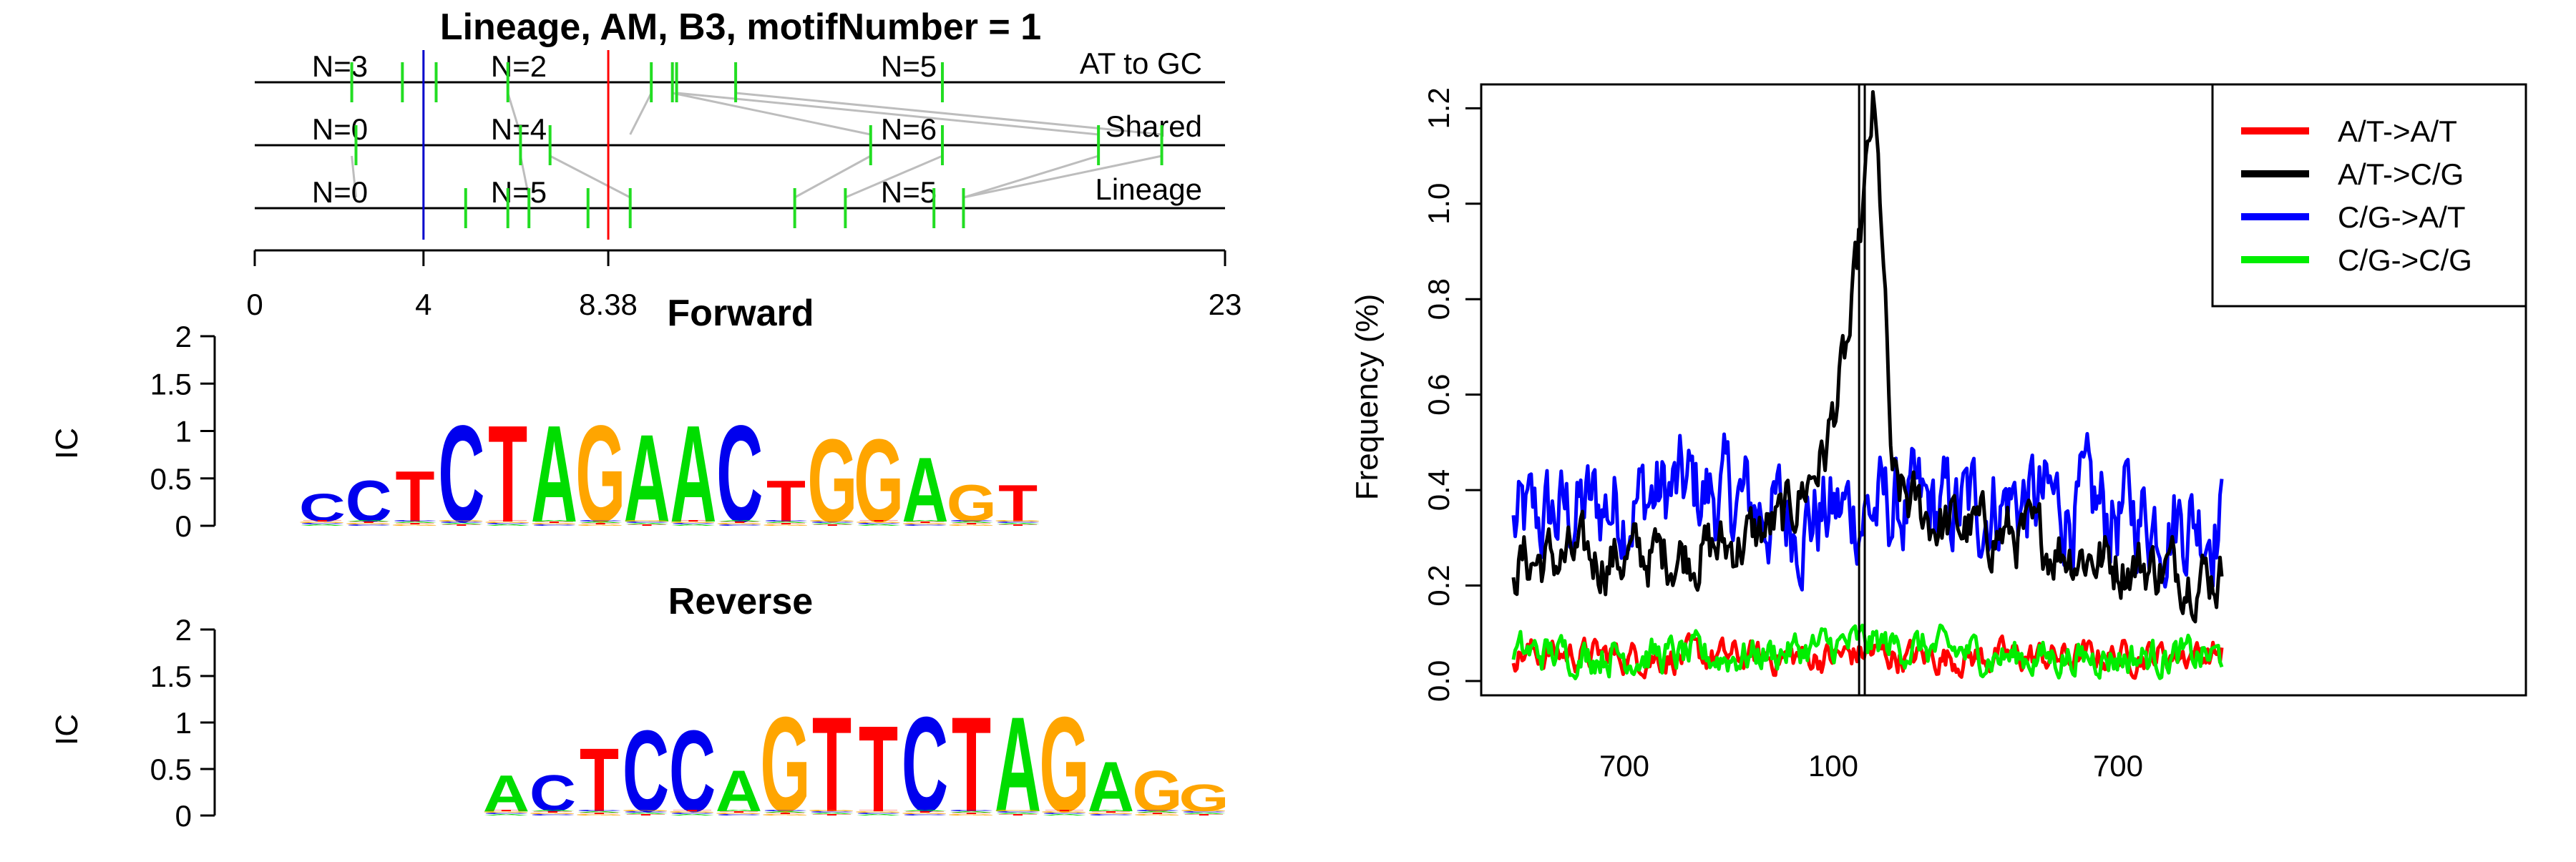  Describe the element at coordinates (66, 729) in the screenshot. I see `reverse-ic-label: IC` at that location.